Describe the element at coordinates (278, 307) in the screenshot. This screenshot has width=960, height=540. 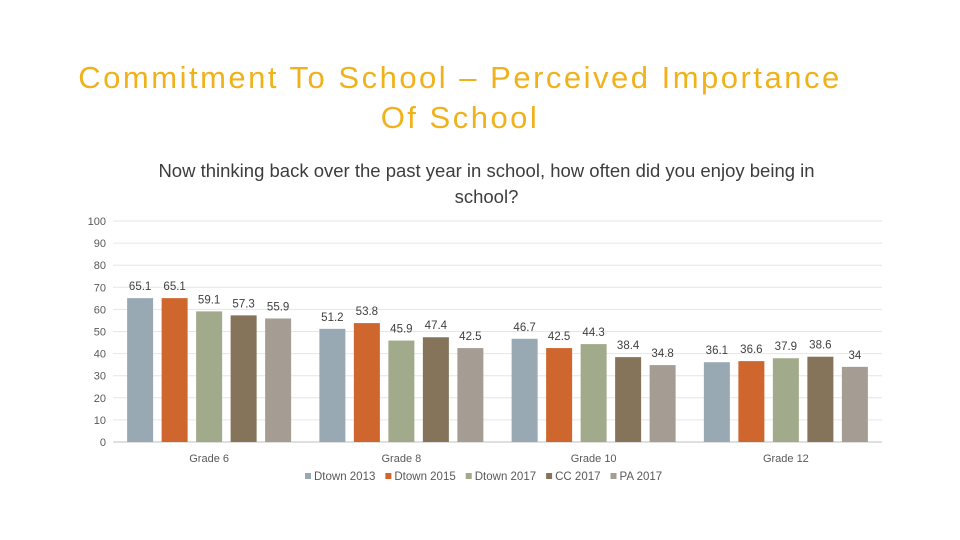
I see `data-label: 55.9` at that location.